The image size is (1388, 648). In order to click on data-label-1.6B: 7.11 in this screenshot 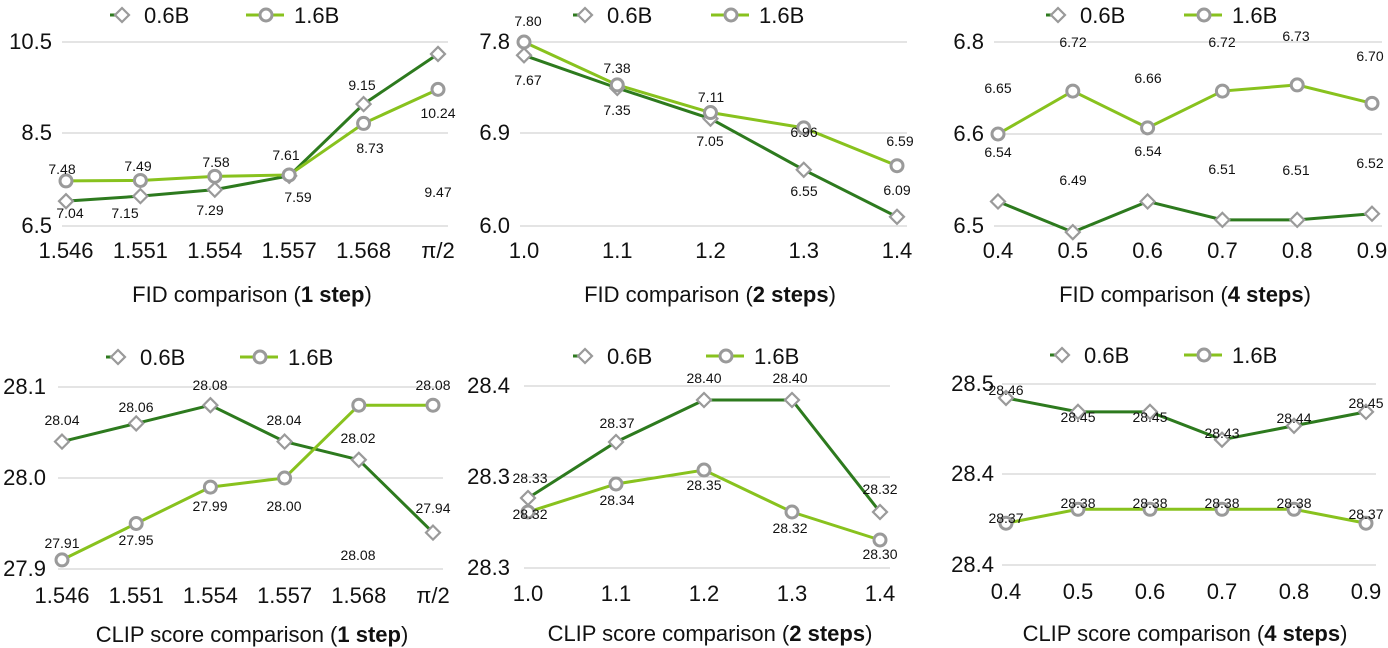, I will do `click(711, 97)`.